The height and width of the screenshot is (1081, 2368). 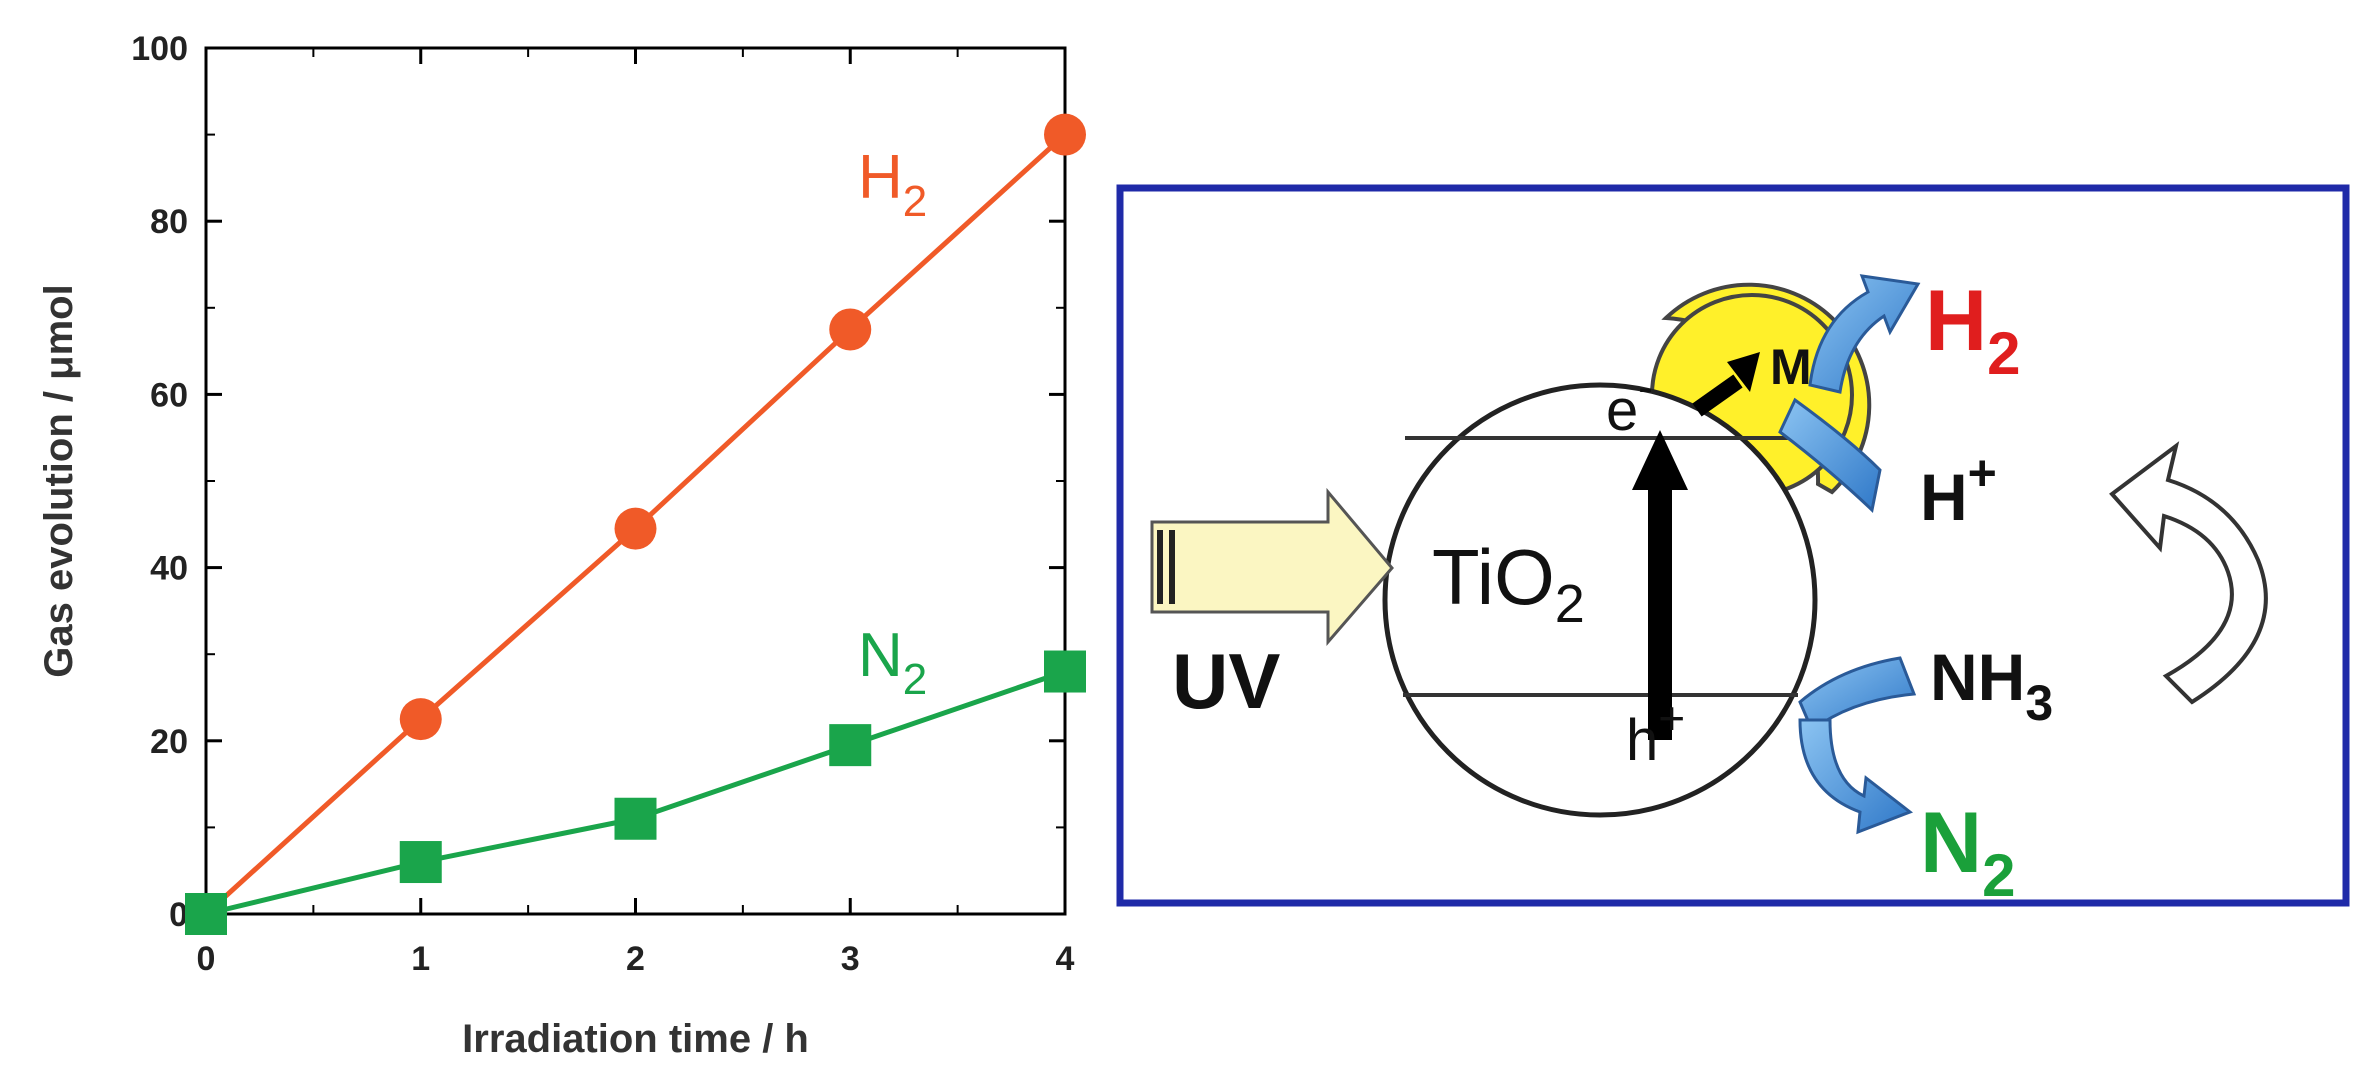 What do you see at coordinates (1717, 395) in the screenshot?
I see `electron-transfer-arrow-shaft` at bounding box center [1717, 395].